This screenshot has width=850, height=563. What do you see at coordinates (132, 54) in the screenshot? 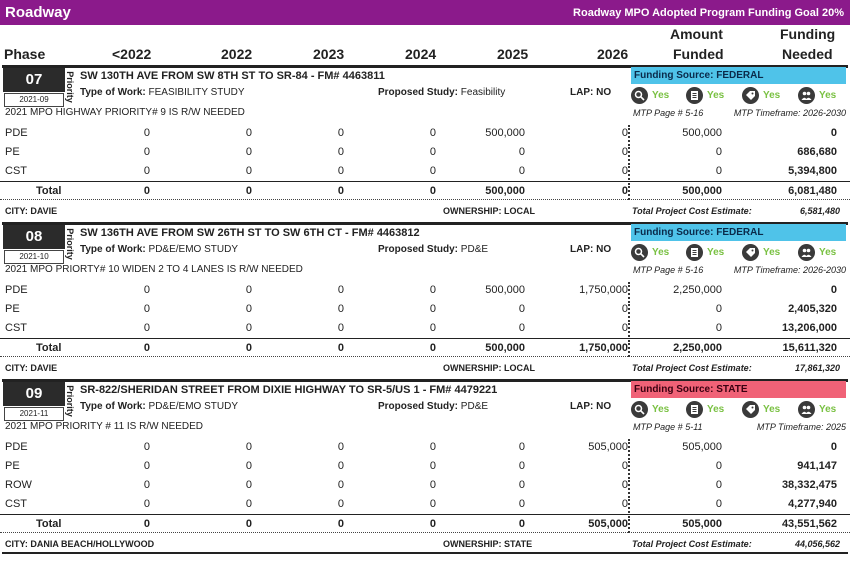
I see `col-pre-2022: <2022` at bounding box center [132, 54].